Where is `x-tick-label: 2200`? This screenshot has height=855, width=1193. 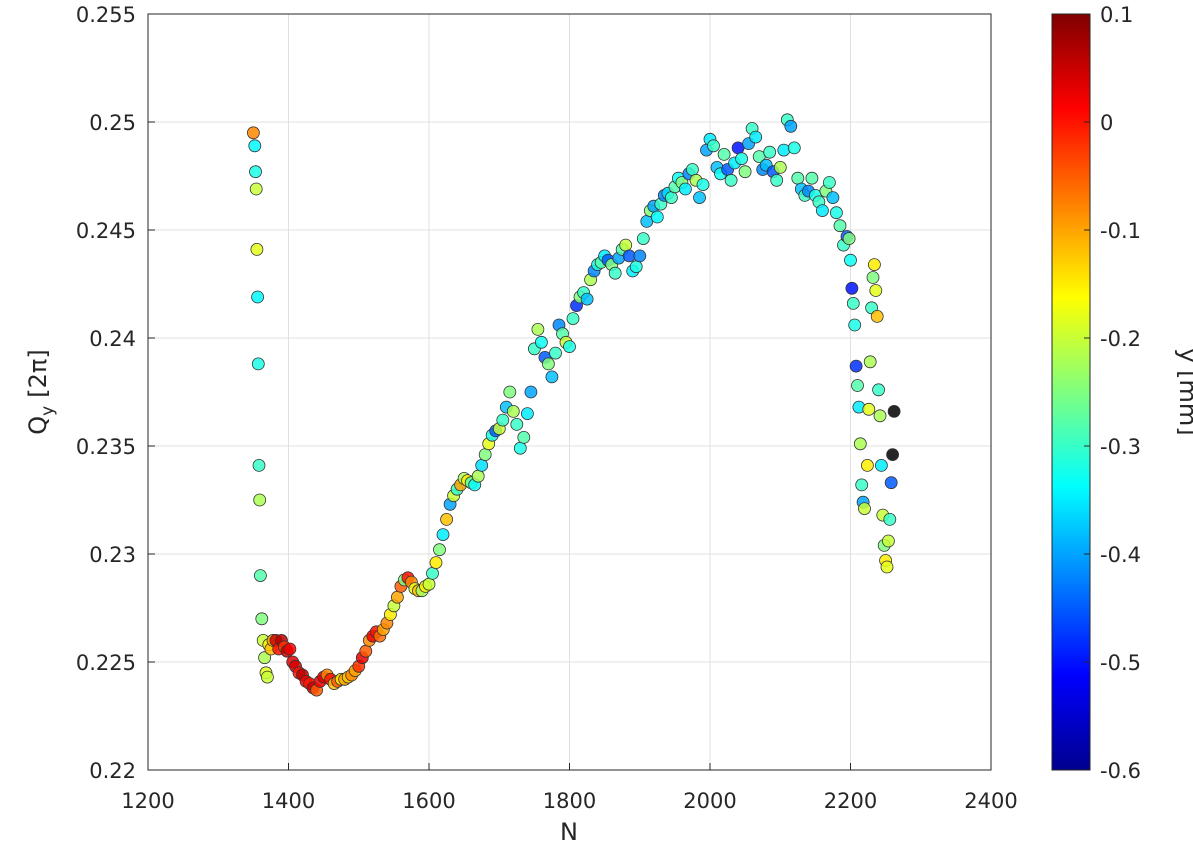 x-tick-label: 2200 is located at coordinates (850, 801).